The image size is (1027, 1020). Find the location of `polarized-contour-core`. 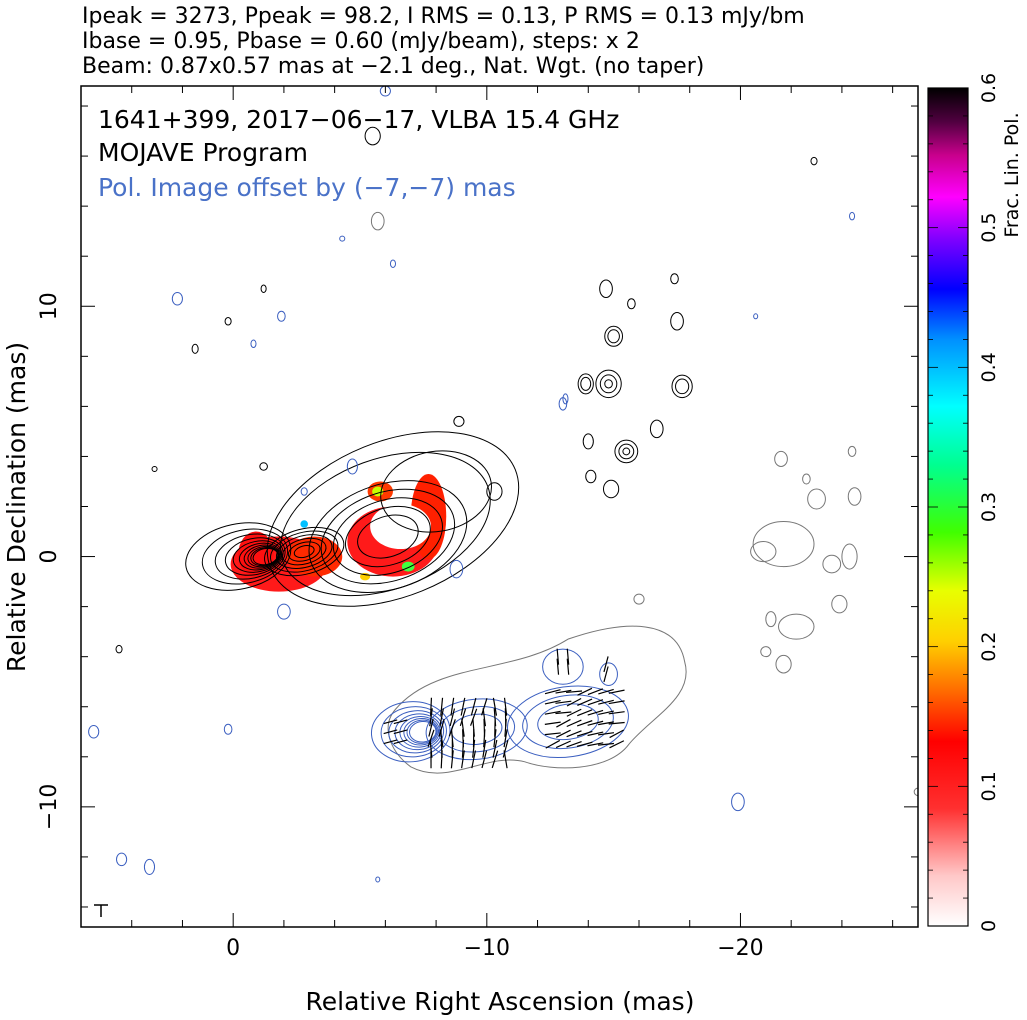

polarized-contour-core is located at coordinates (422, 731).